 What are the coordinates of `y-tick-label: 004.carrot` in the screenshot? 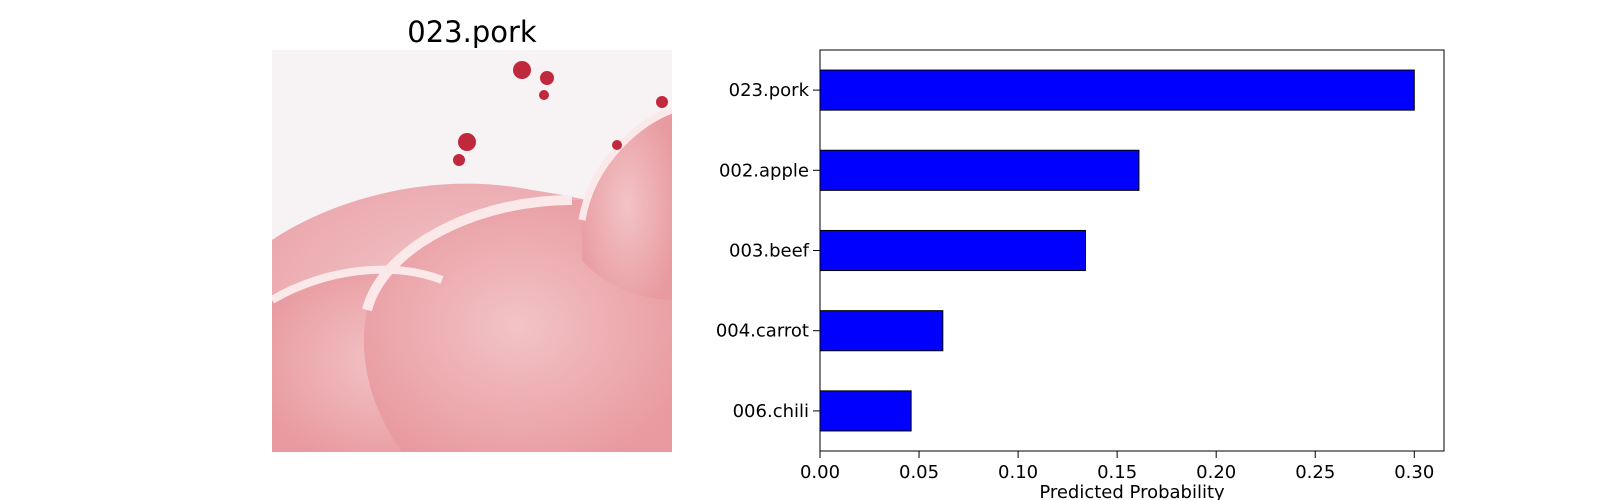 It's located at (762, 331).